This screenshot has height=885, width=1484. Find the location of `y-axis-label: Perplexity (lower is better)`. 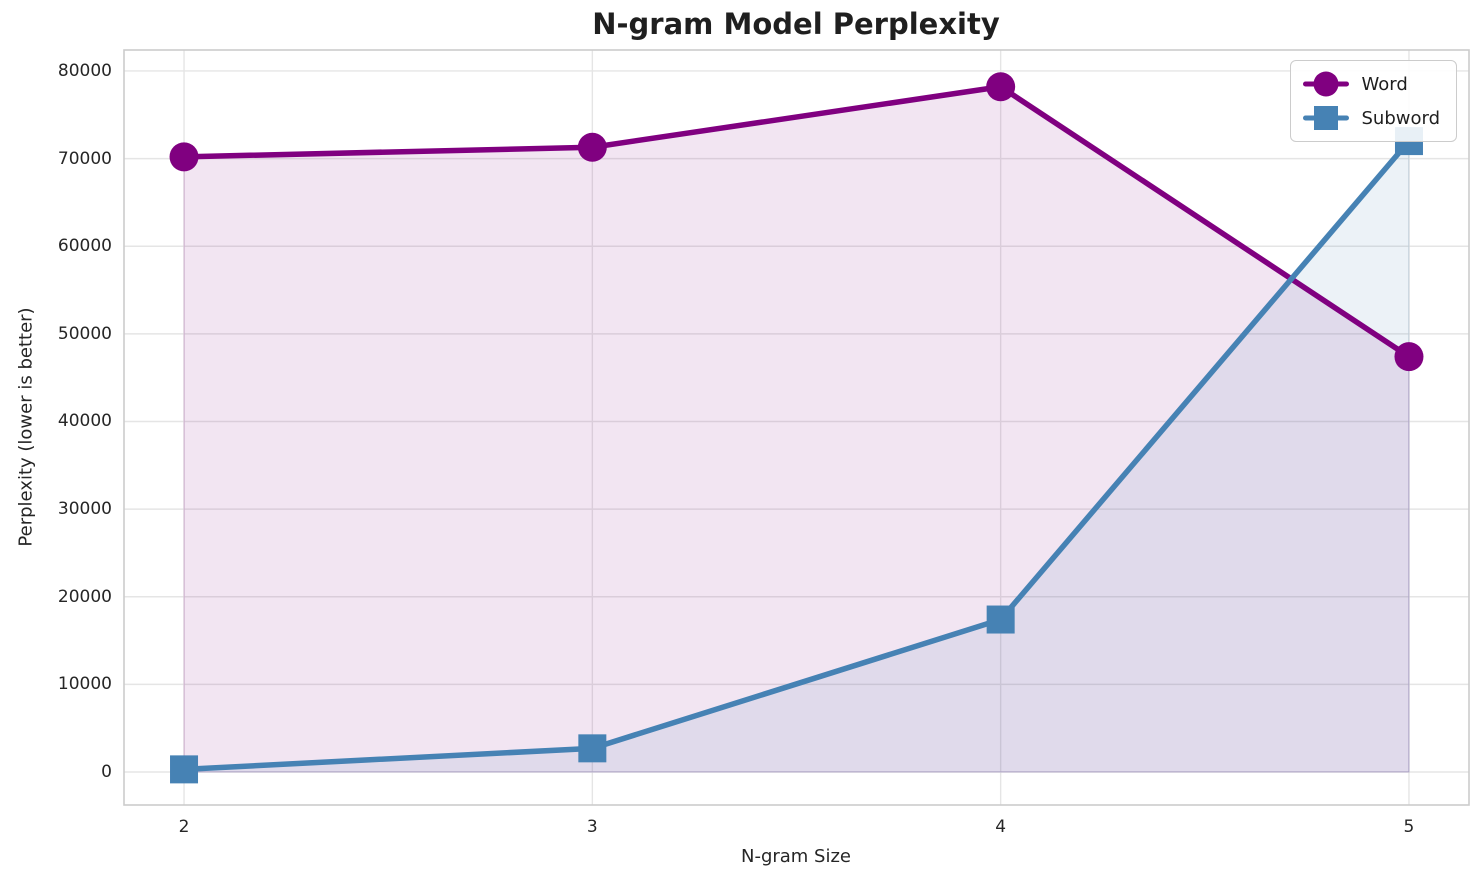

y-axis-label: Perplexity (lower is better) is located at coordinates (26, 427).